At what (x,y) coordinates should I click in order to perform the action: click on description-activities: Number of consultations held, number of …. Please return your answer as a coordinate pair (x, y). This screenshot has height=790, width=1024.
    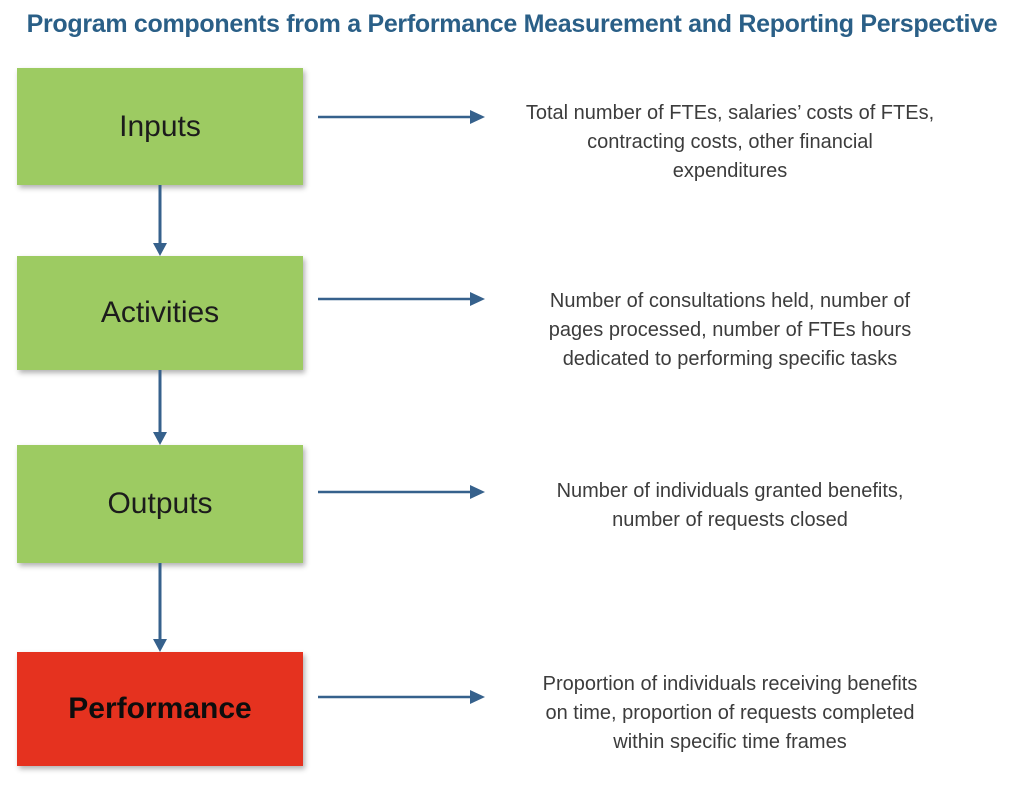
    Looking at the image, I should click on (730, 330).